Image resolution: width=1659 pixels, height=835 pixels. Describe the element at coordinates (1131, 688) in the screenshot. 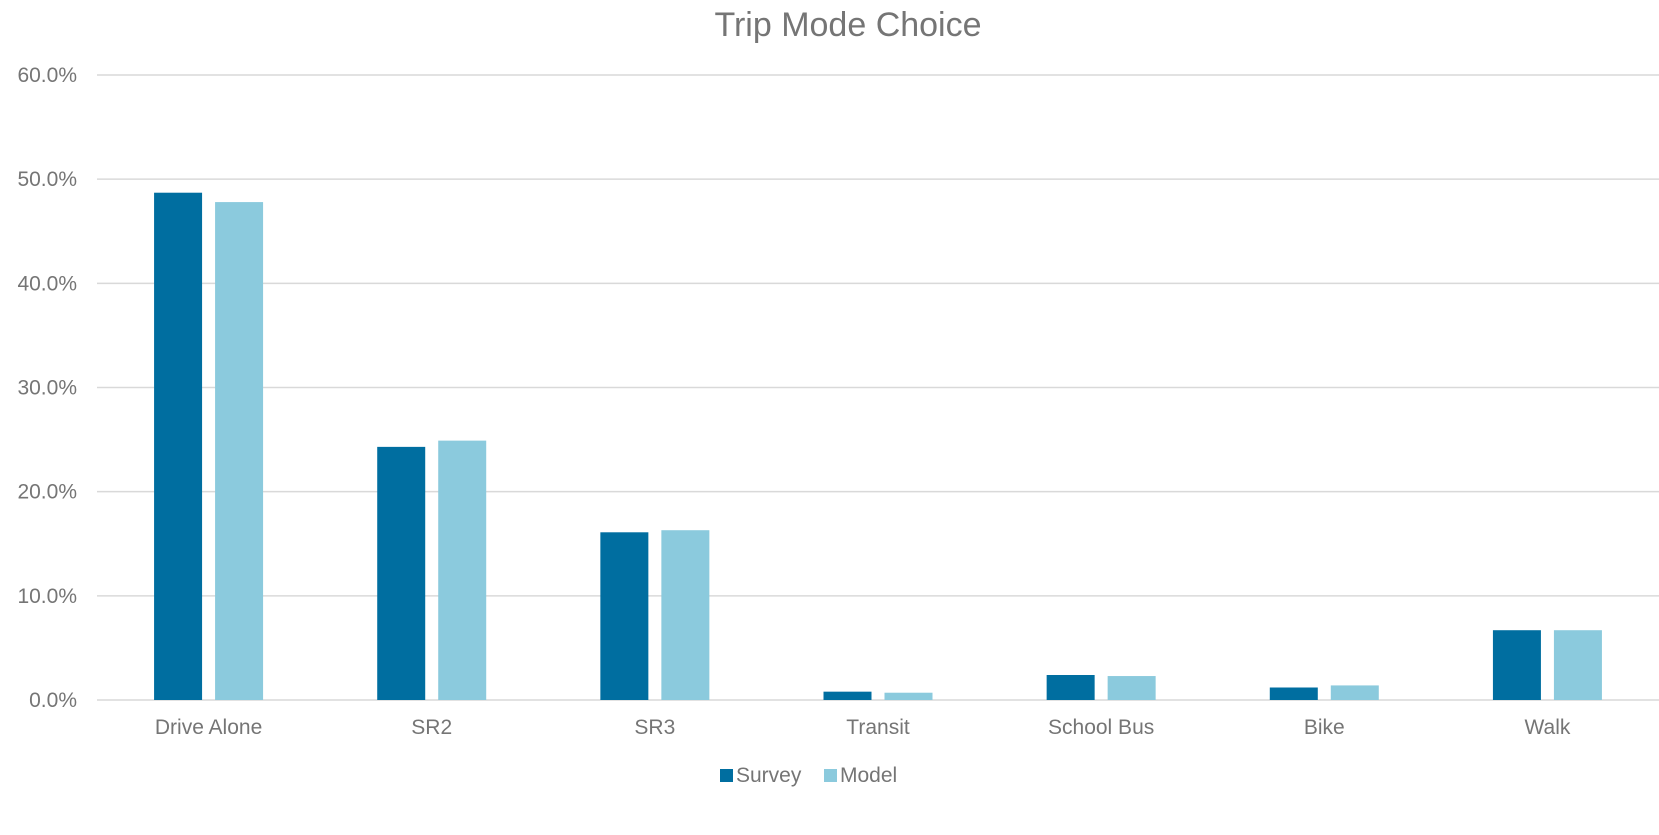

I see `bar-model-school-bus` at that location.